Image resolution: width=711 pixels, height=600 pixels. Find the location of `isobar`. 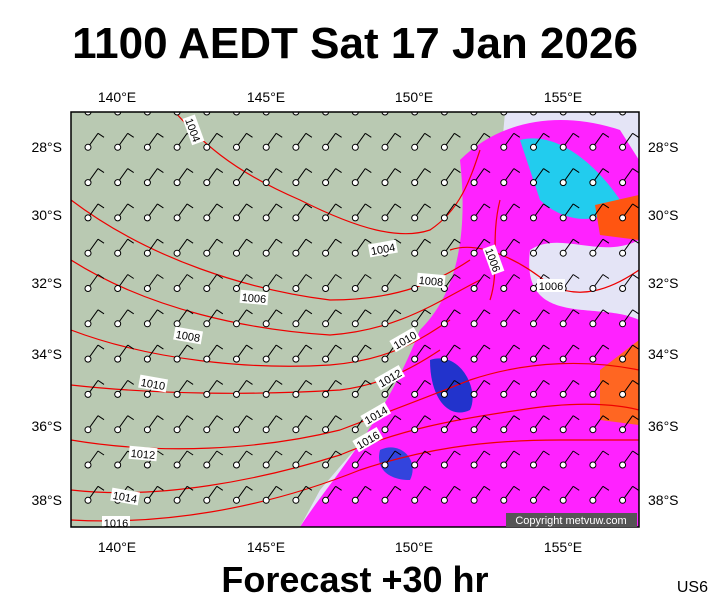

isobar is located at coordinates (355, 480).